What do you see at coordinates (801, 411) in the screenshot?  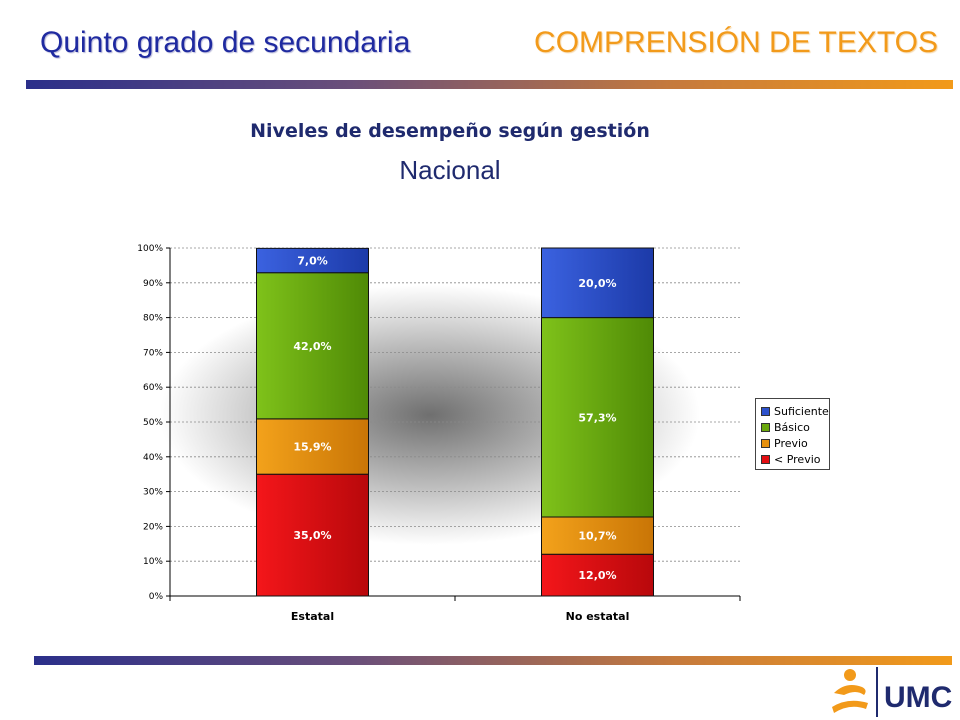 I see `legend-label-suficiente: Suficiente` at bounding box center [801, 411].